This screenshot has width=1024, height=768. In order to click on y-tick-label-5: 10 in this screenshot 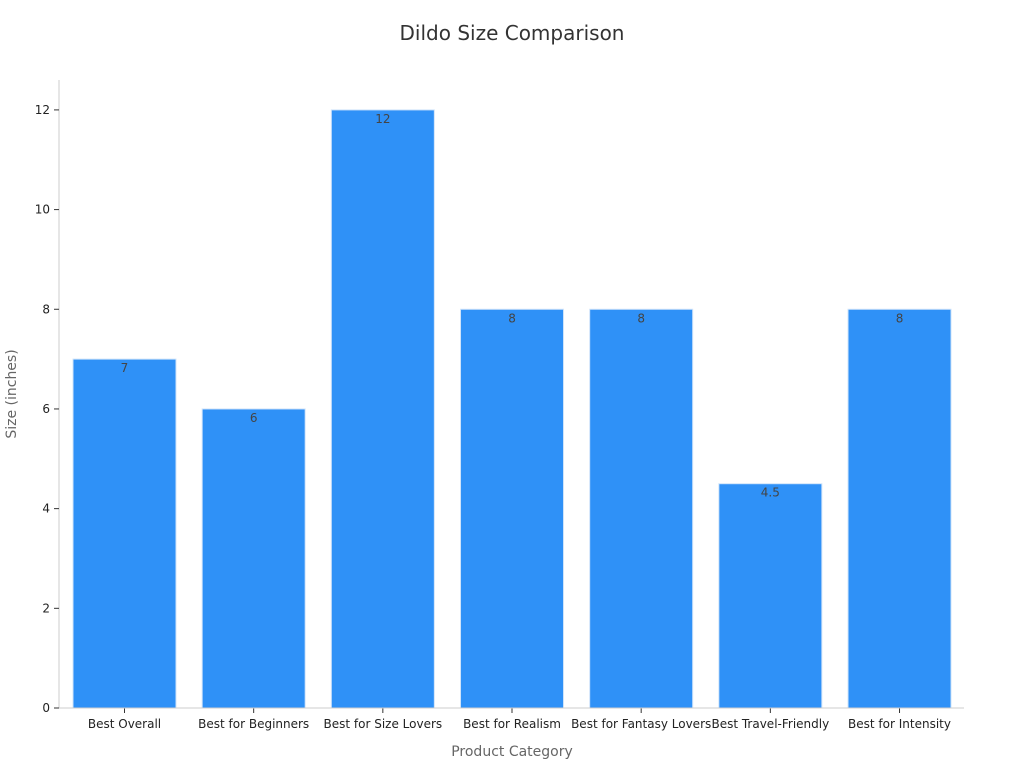, I will do `click(42, 210)`.